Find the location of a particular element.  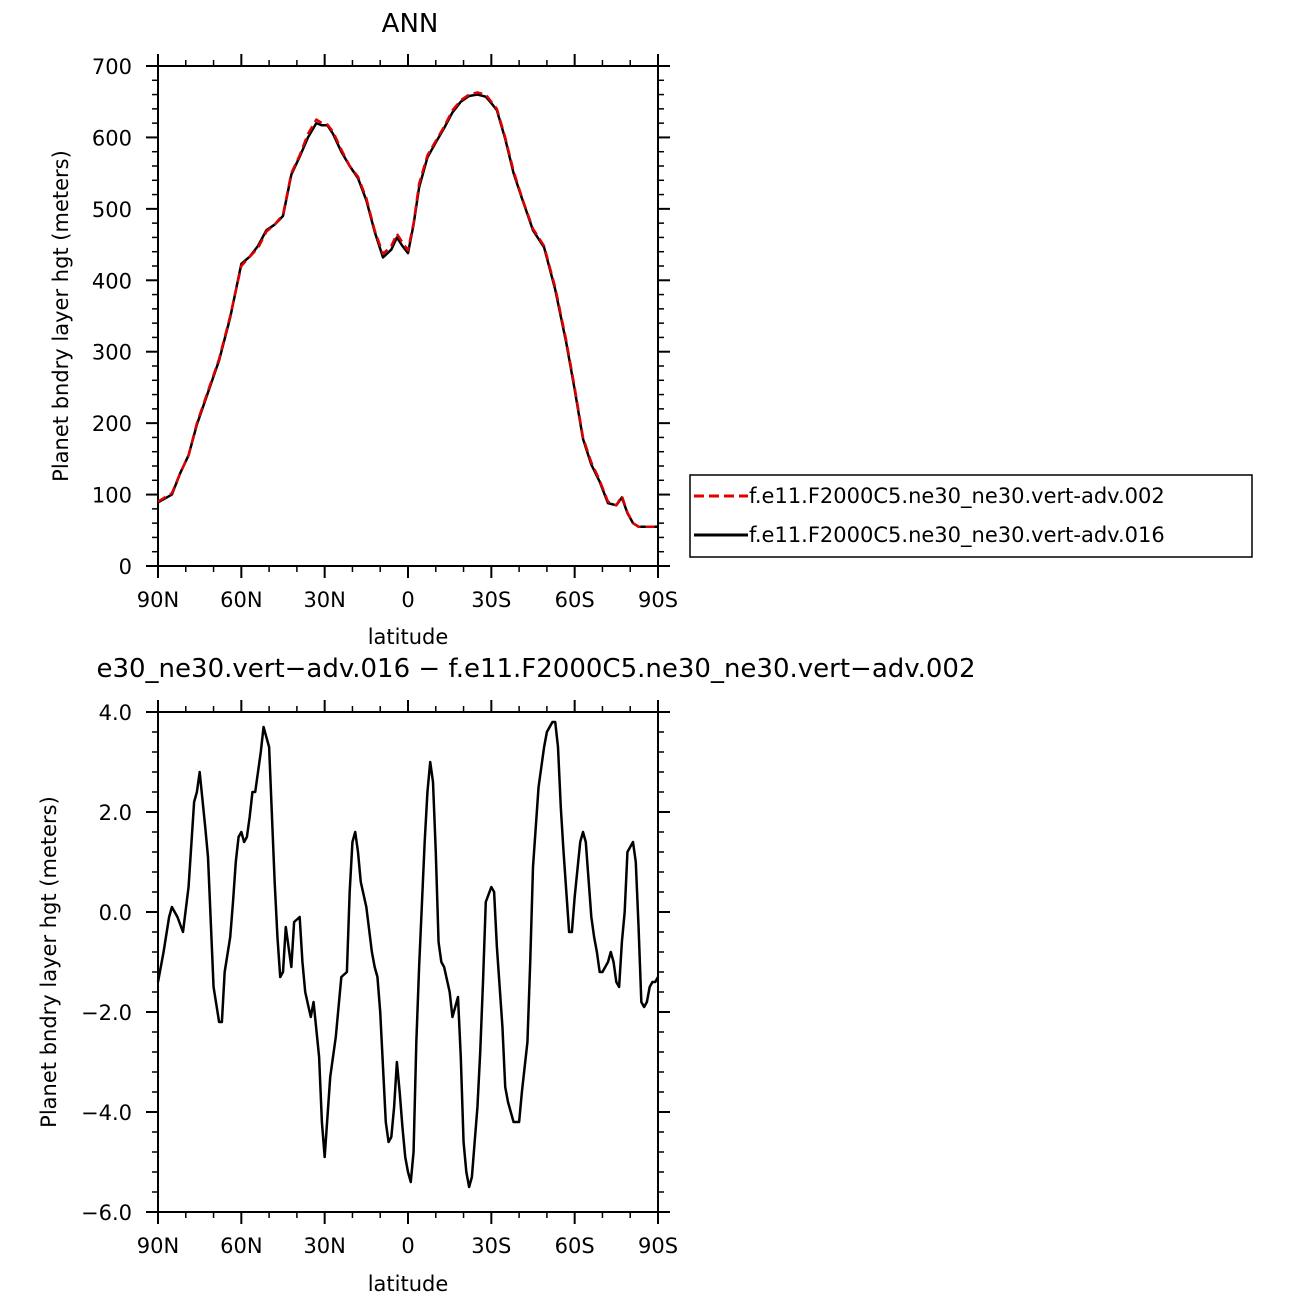

top-xtick-label: 0 is located at coordinates (407, 600).